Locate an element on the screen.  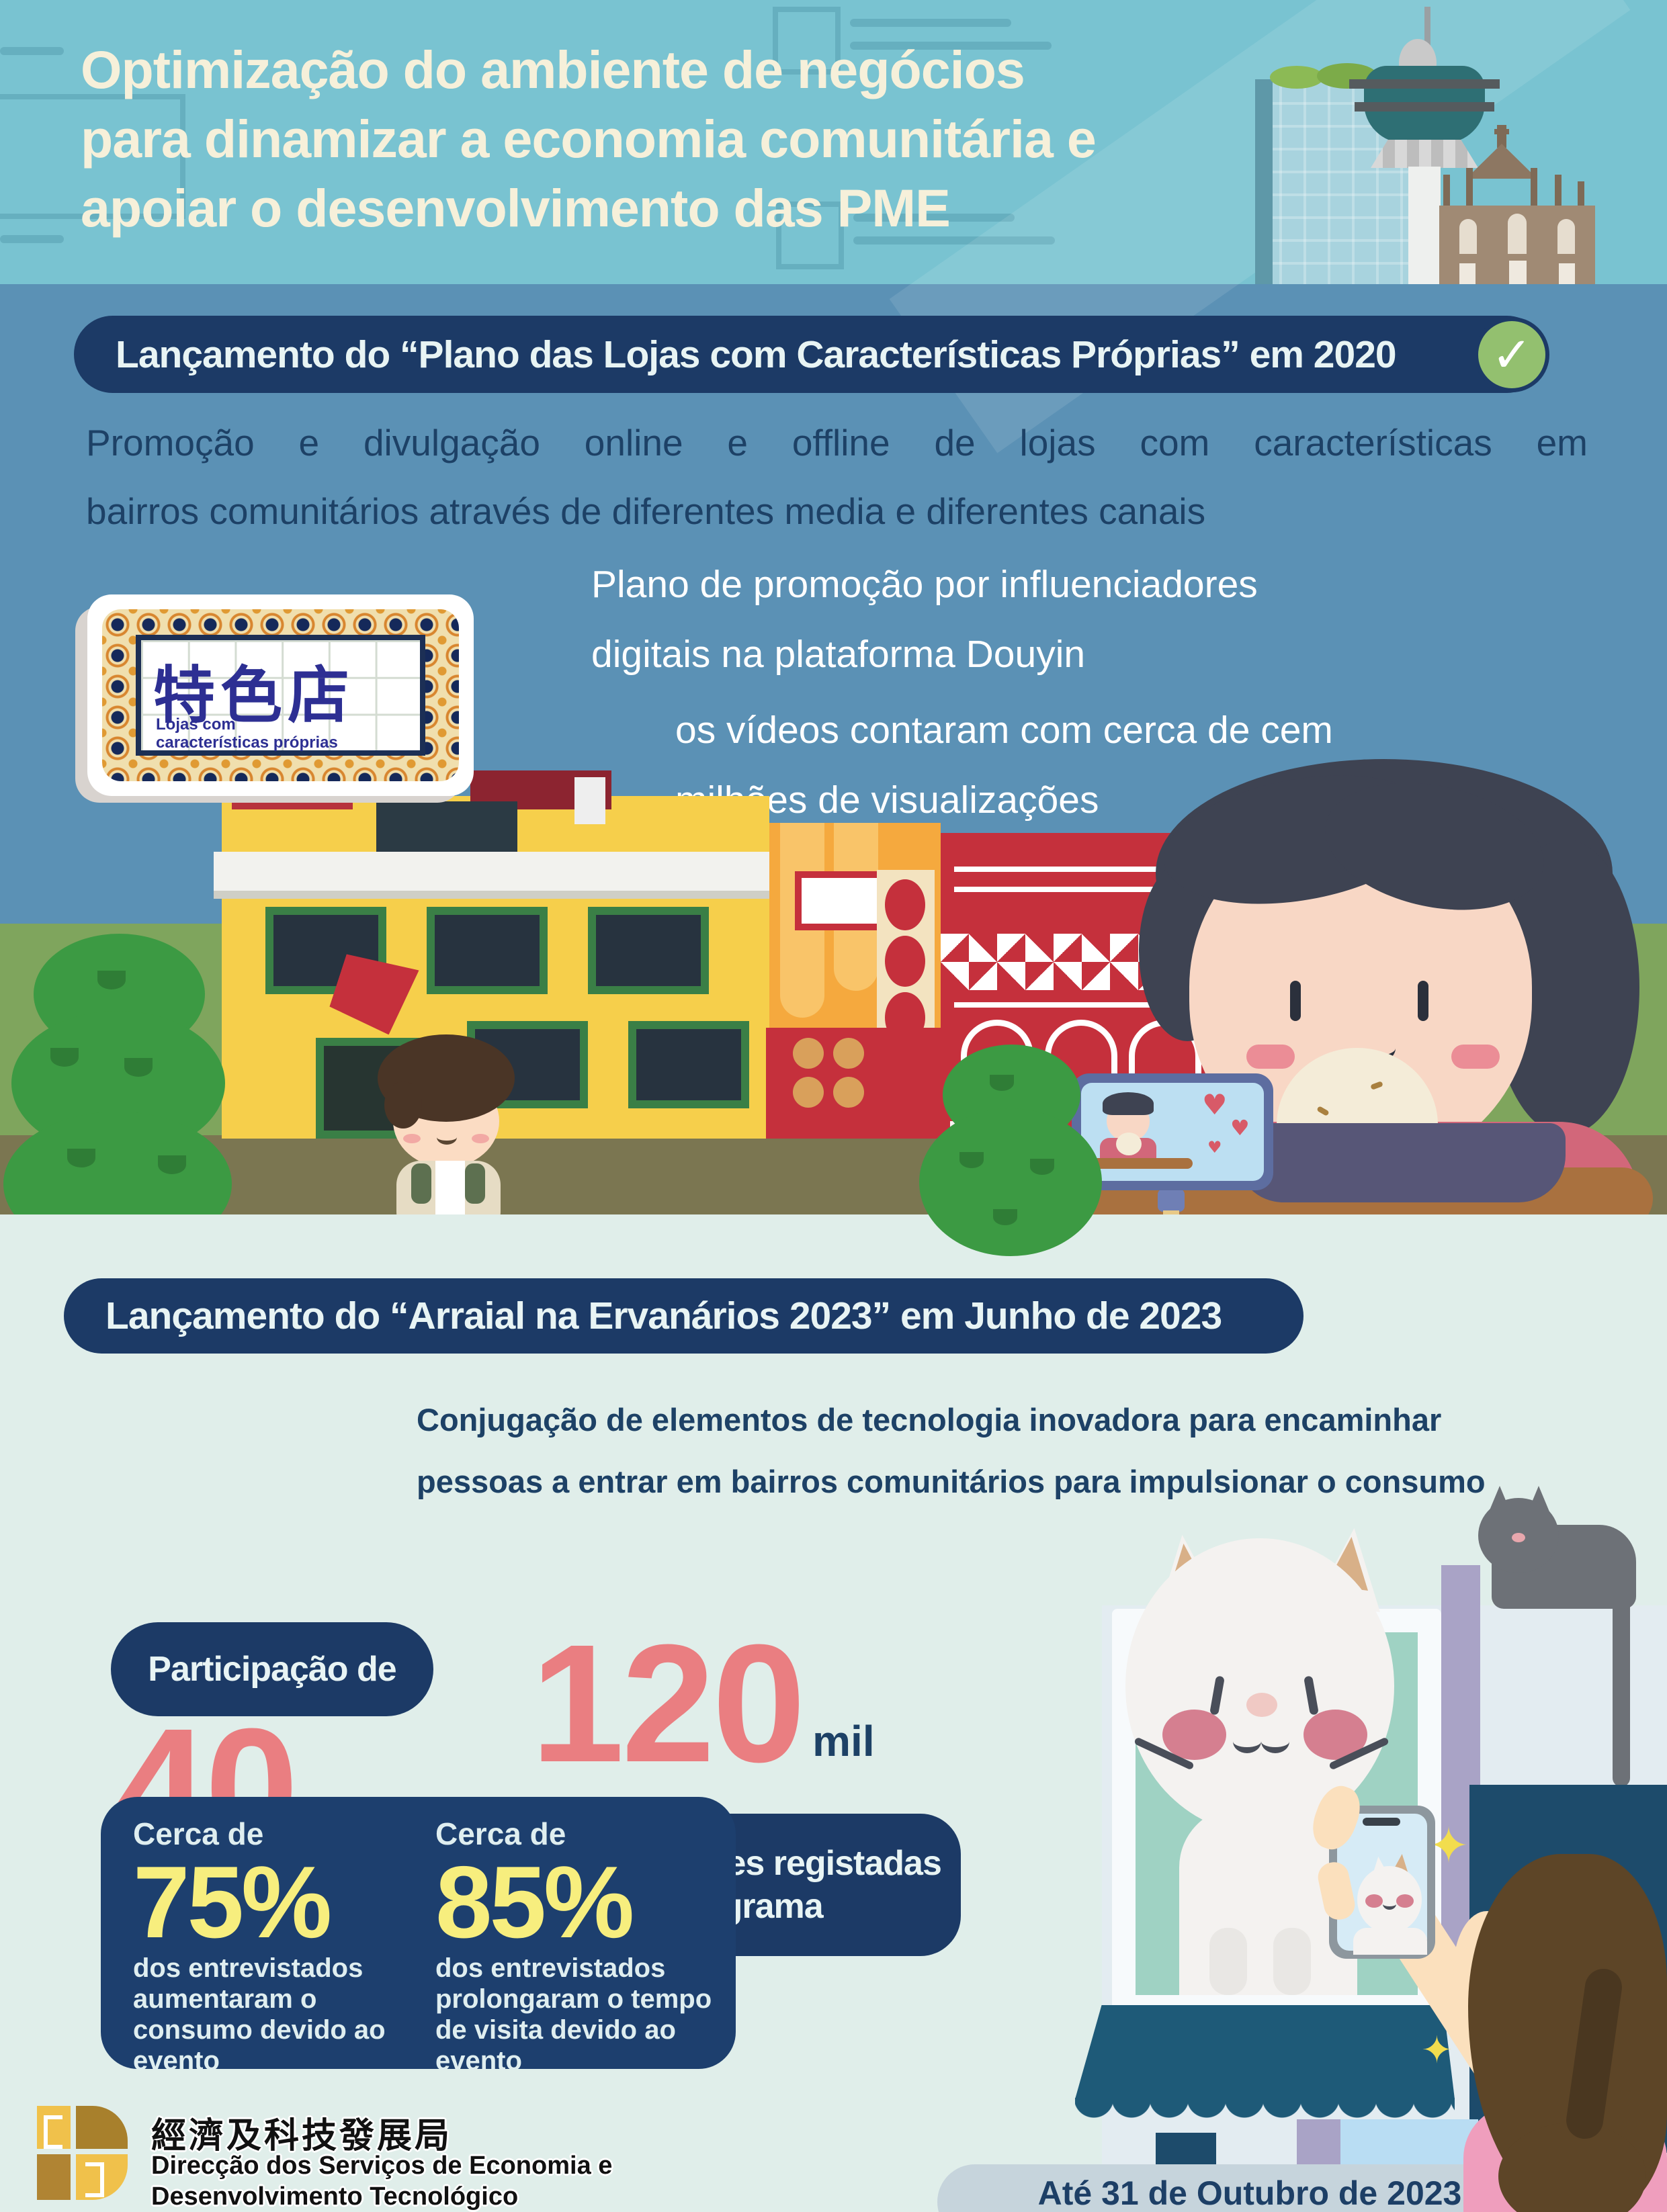
check-icon: ✓ is located at coordinates (1512, 354).